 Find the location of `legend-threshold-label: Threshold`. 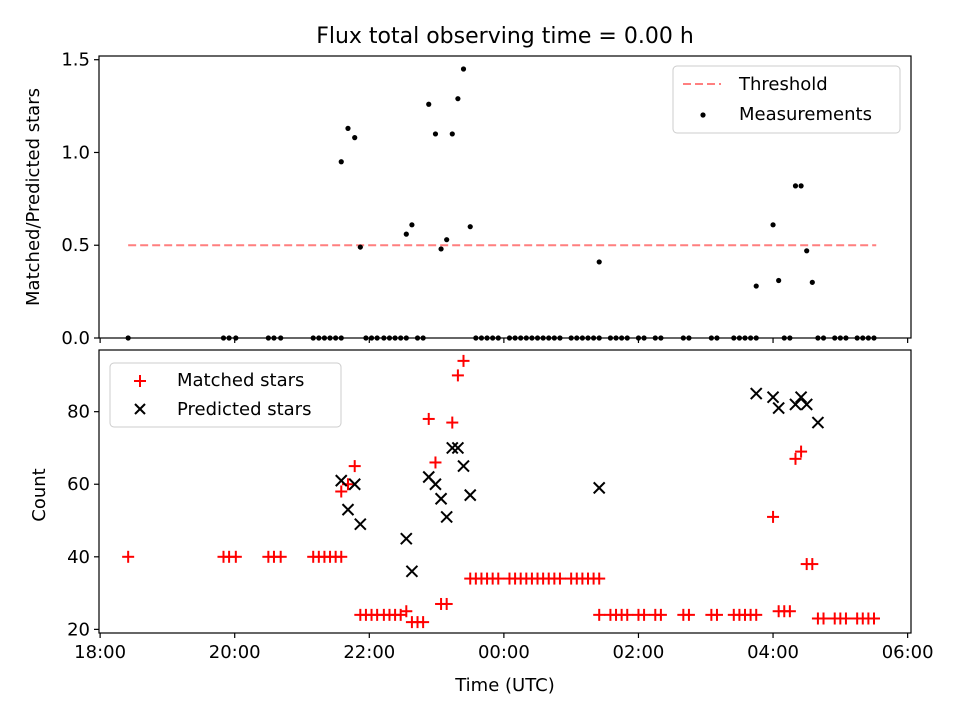

legend-threshold-label: Threshold is located at coordinates (783, 84).